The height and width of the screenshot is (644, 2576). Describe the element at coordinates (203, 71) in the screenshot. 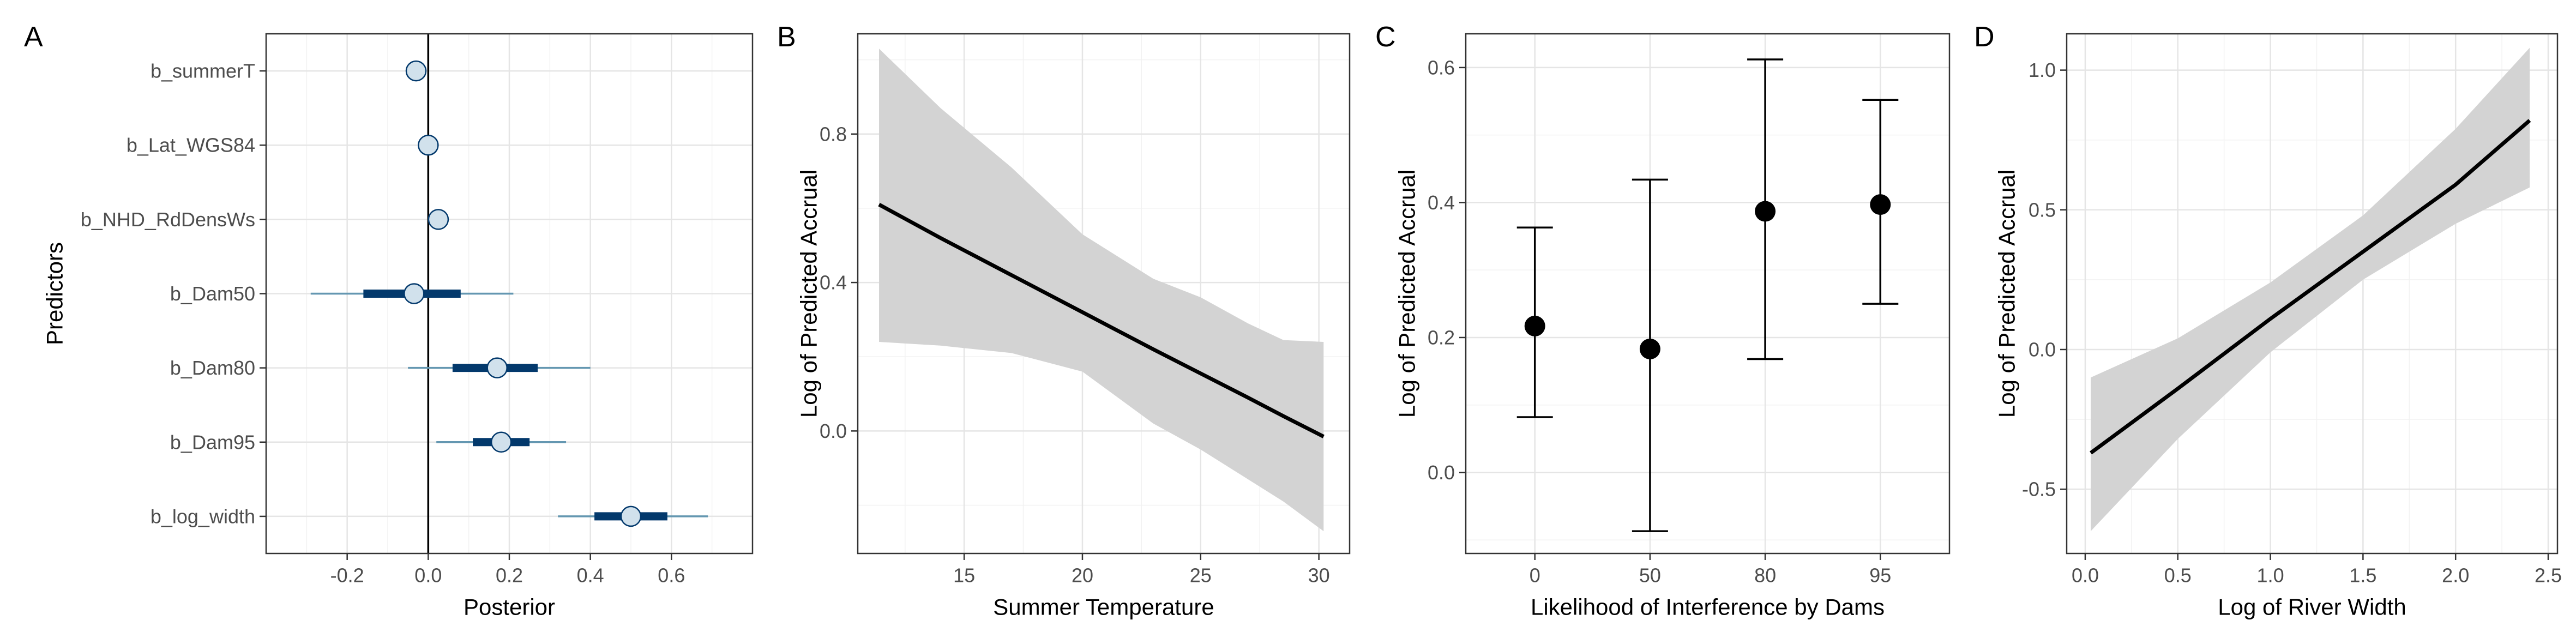

I see `a-y-label-0: b_summerT` at that location.